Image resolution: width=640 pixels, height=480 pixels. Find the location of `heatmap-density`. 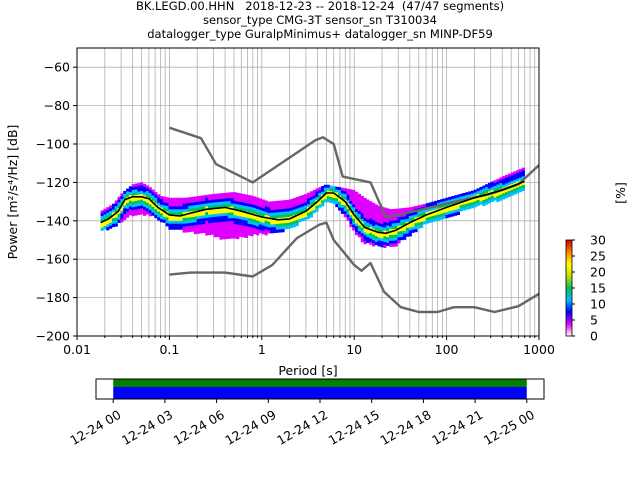

heatmap-density is located at coordinates (312, 208).